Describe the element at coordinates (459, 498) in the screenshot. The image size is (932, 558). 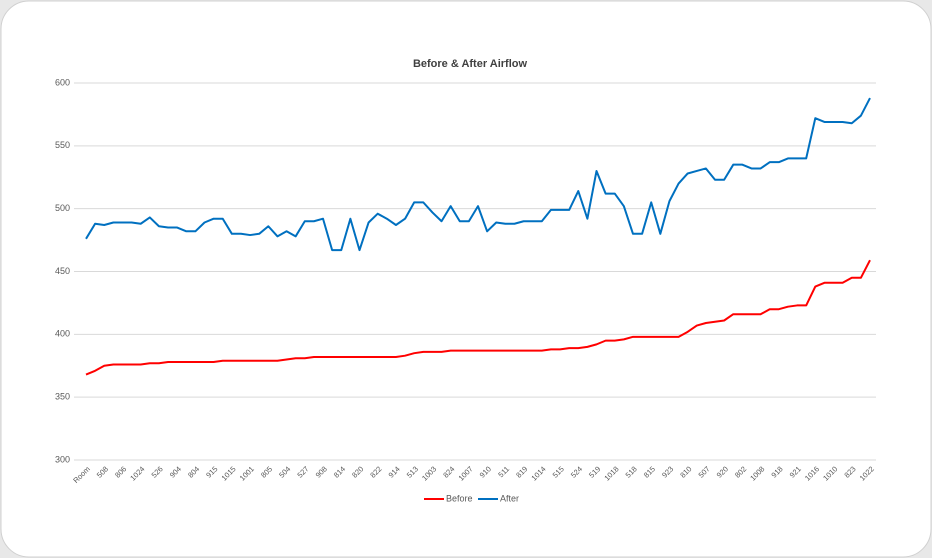
I see `legend-label: Before` at that location.